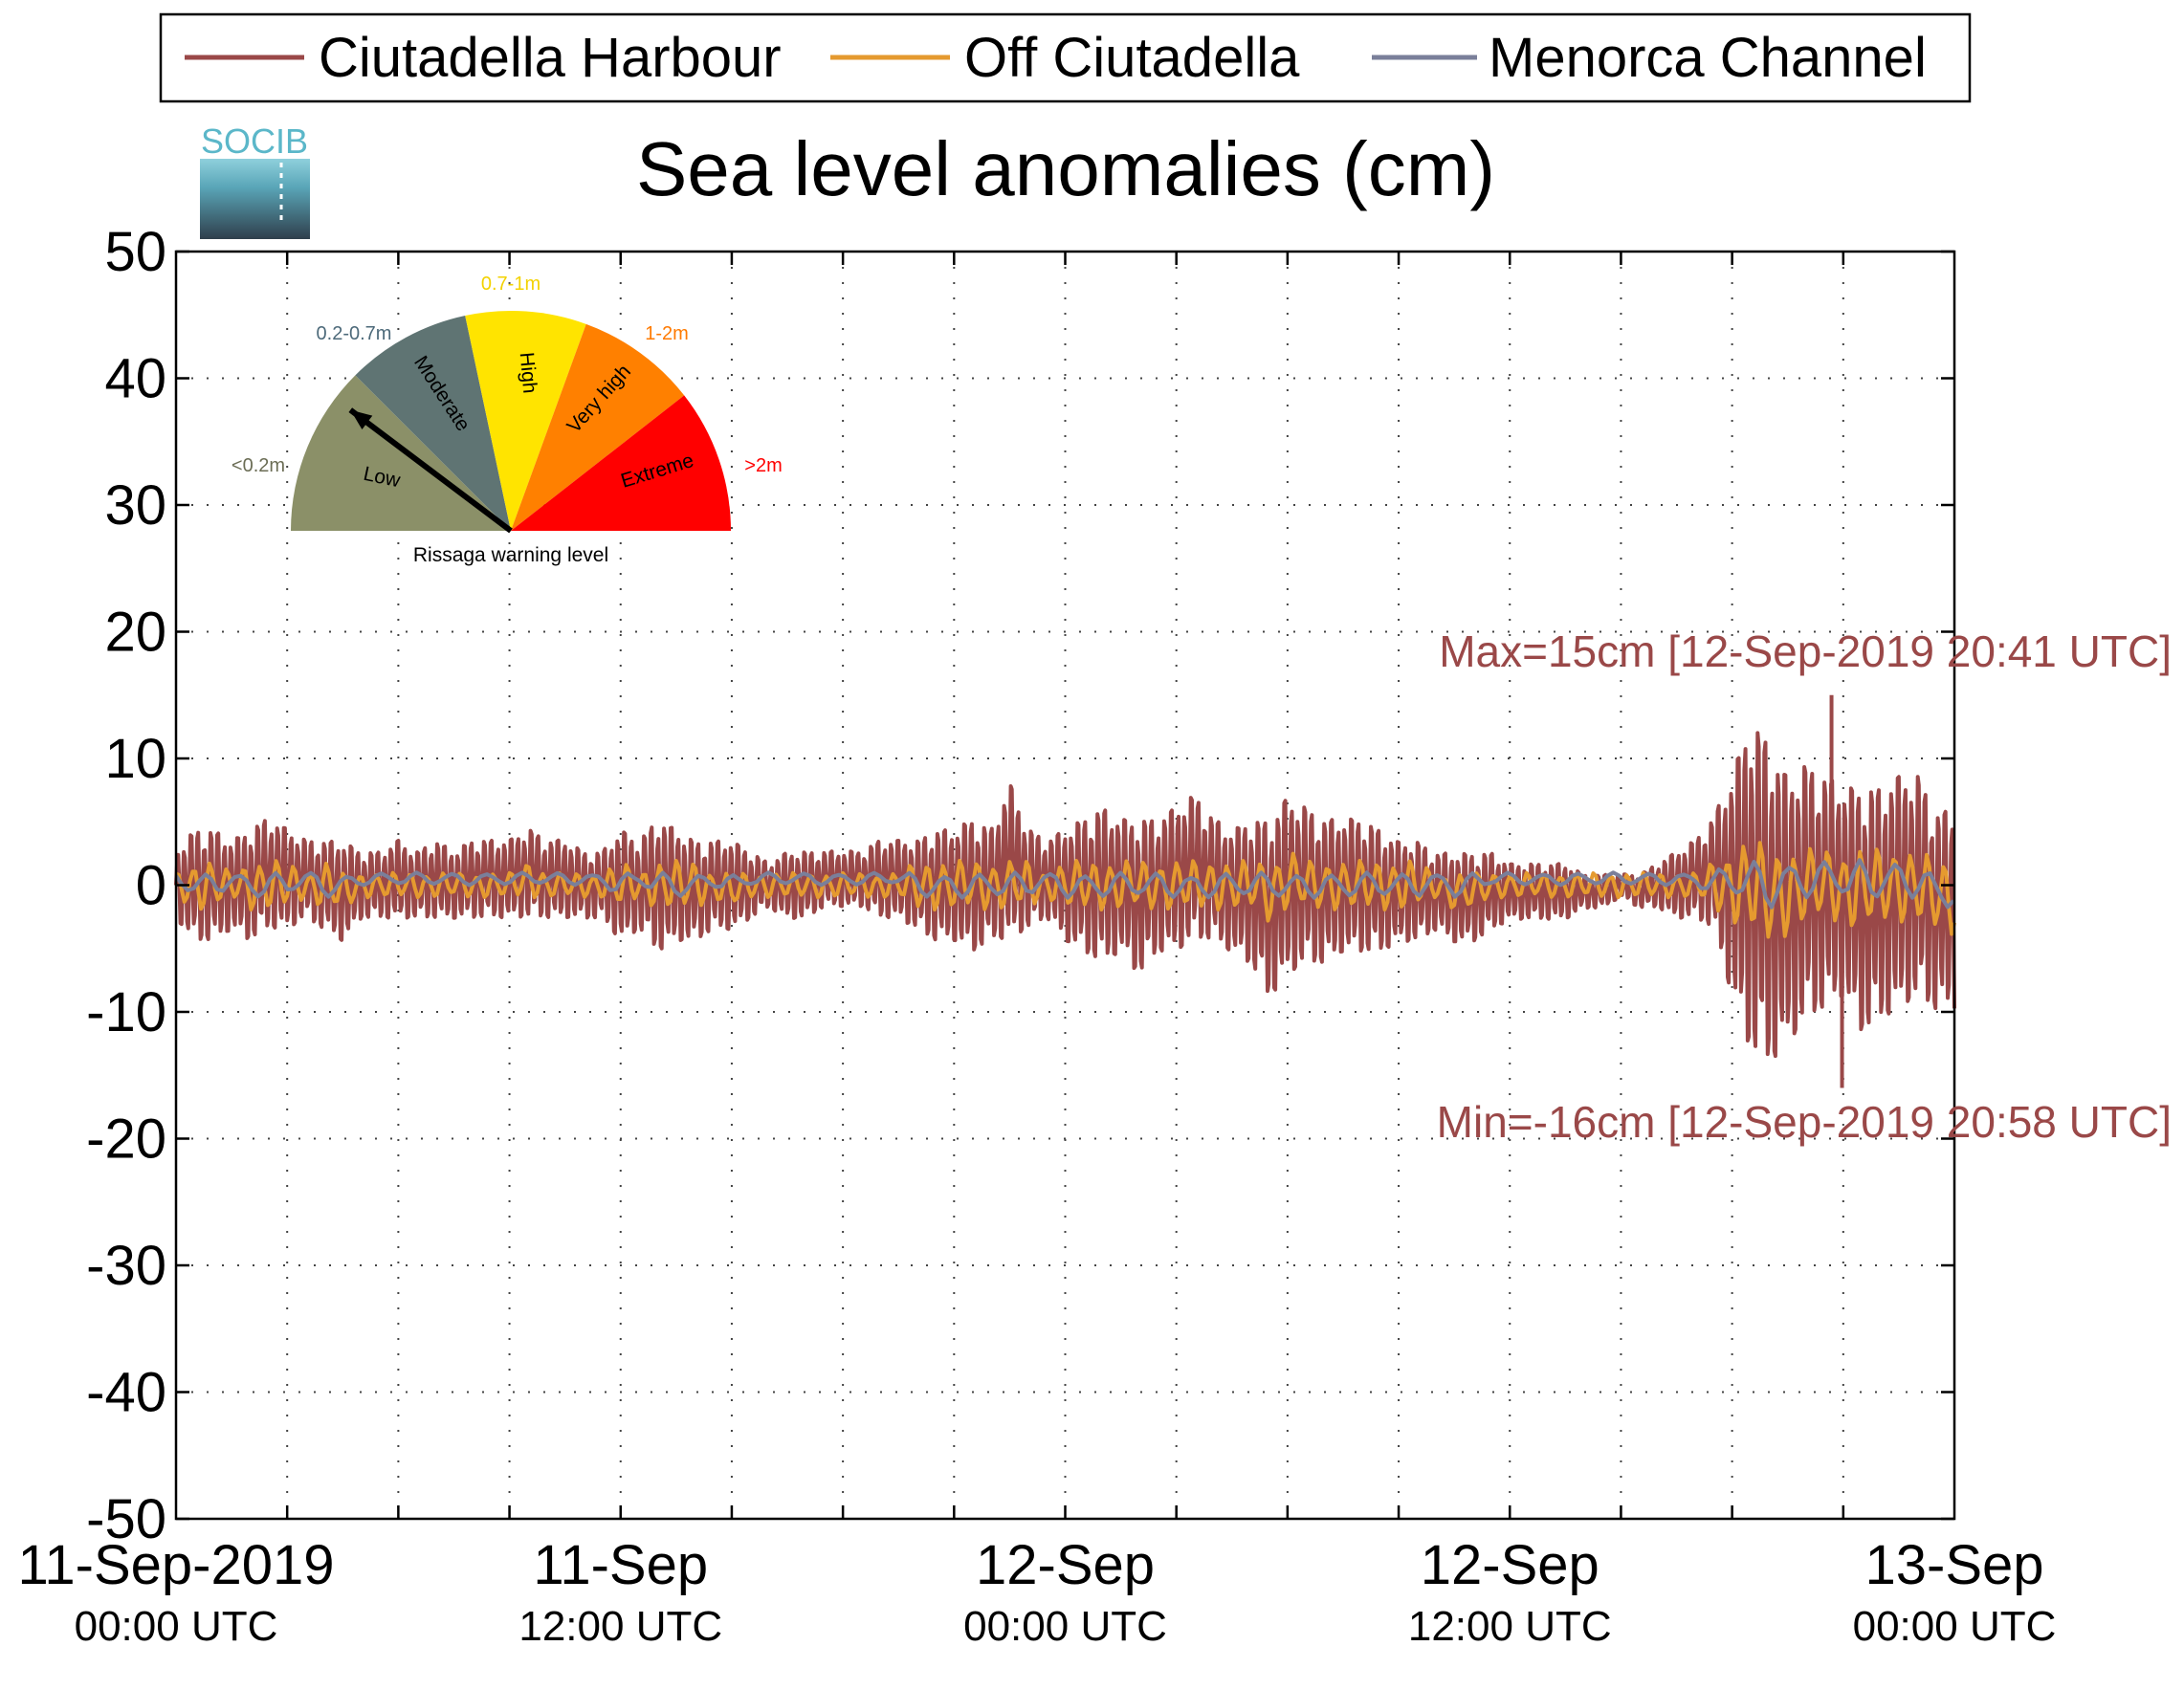 The height and width of the screenshot is (1690, 2184). I want to click on legend-entry-ciutadella-harbour: Ciutadella Harbour, so click(484, 58).